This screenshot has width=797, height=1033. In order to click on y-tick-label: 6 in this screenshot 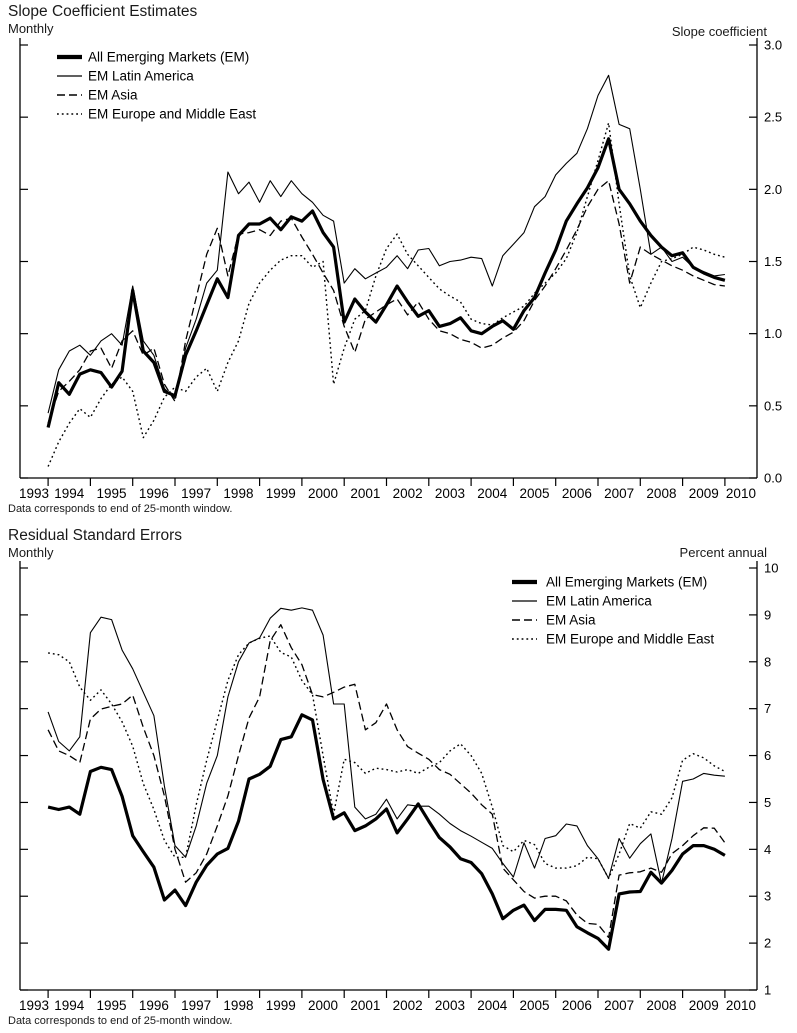, I will do `click(767, 755)`.